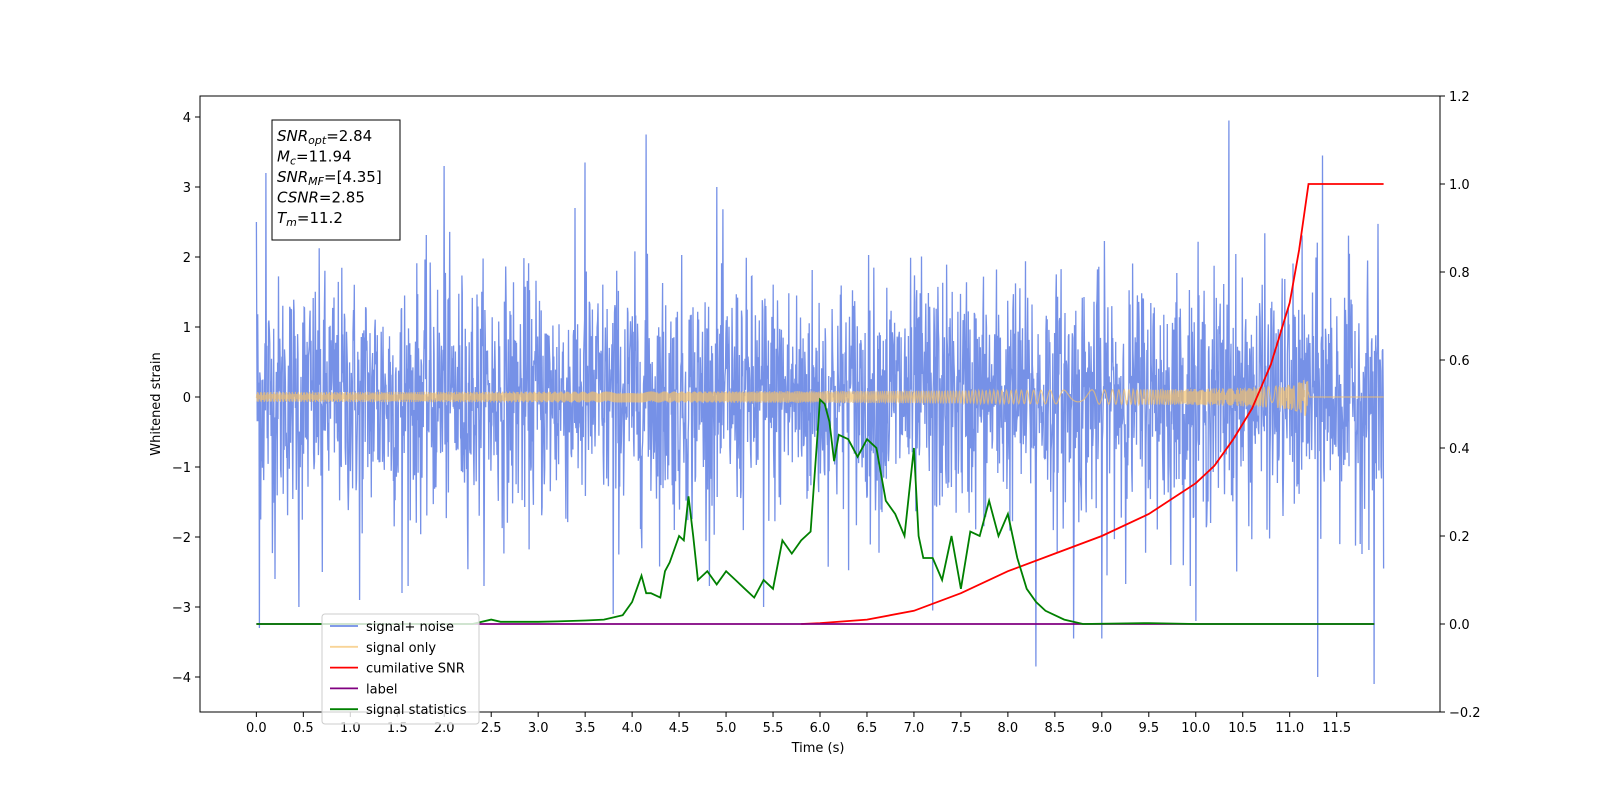 This screenshot has height=800, width=1600. Describe the element at coordinates (293, 161) in the screenshot. I see `annotation-subscript: c` at that location.